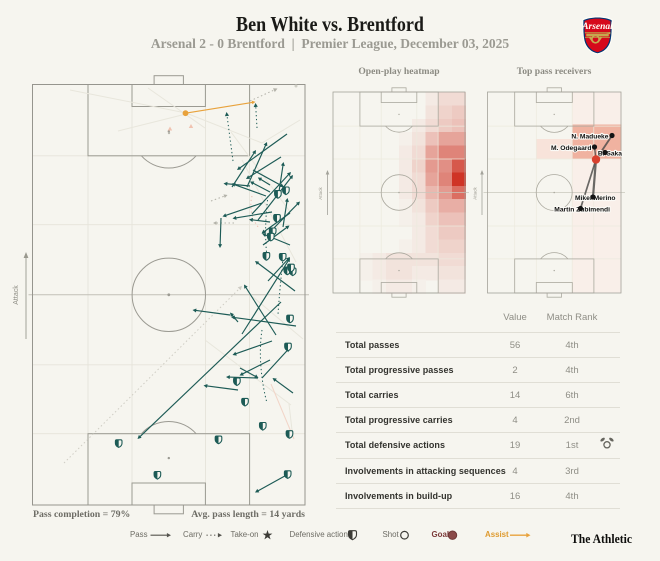  I want to click on svg-text: Mikel Merino, so click(595, 198).